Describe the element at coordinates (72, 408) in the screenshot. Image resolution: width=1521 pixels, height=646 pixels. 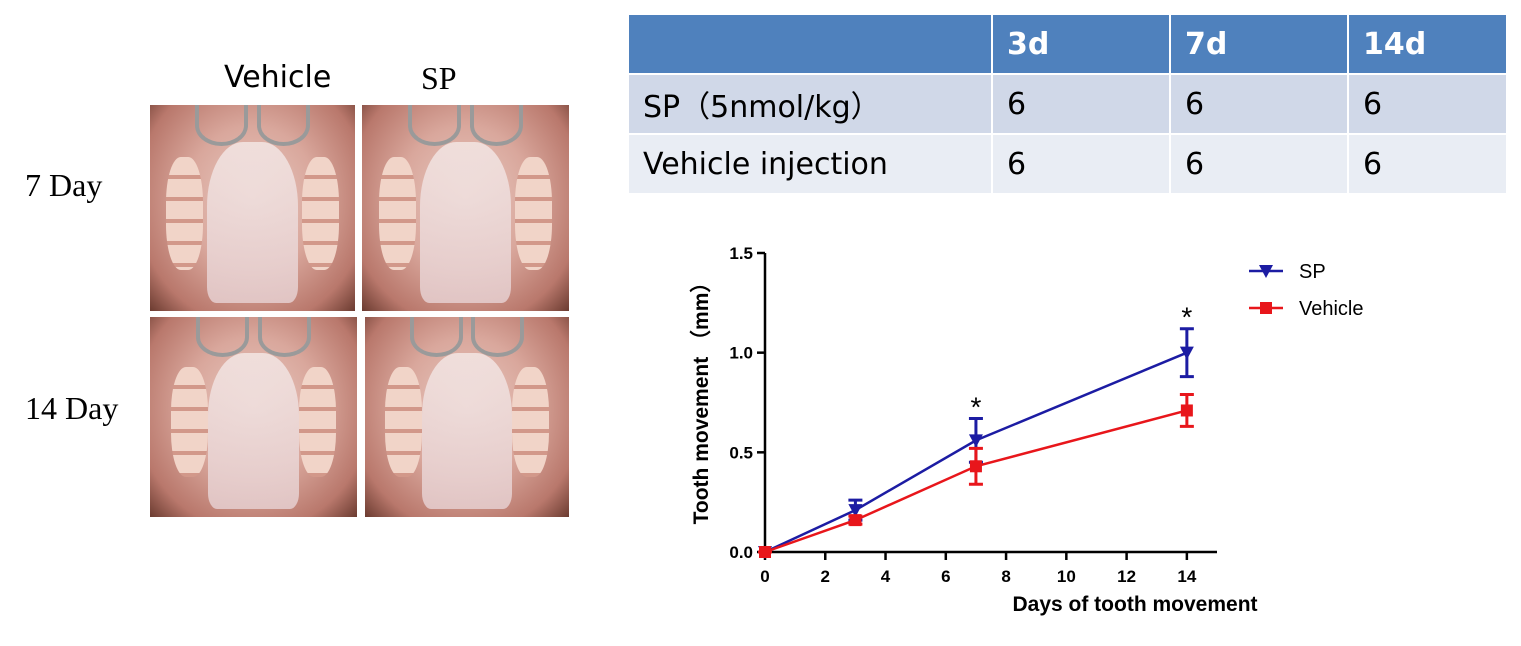
I see `photo-row-label: 14 Day` at that location.